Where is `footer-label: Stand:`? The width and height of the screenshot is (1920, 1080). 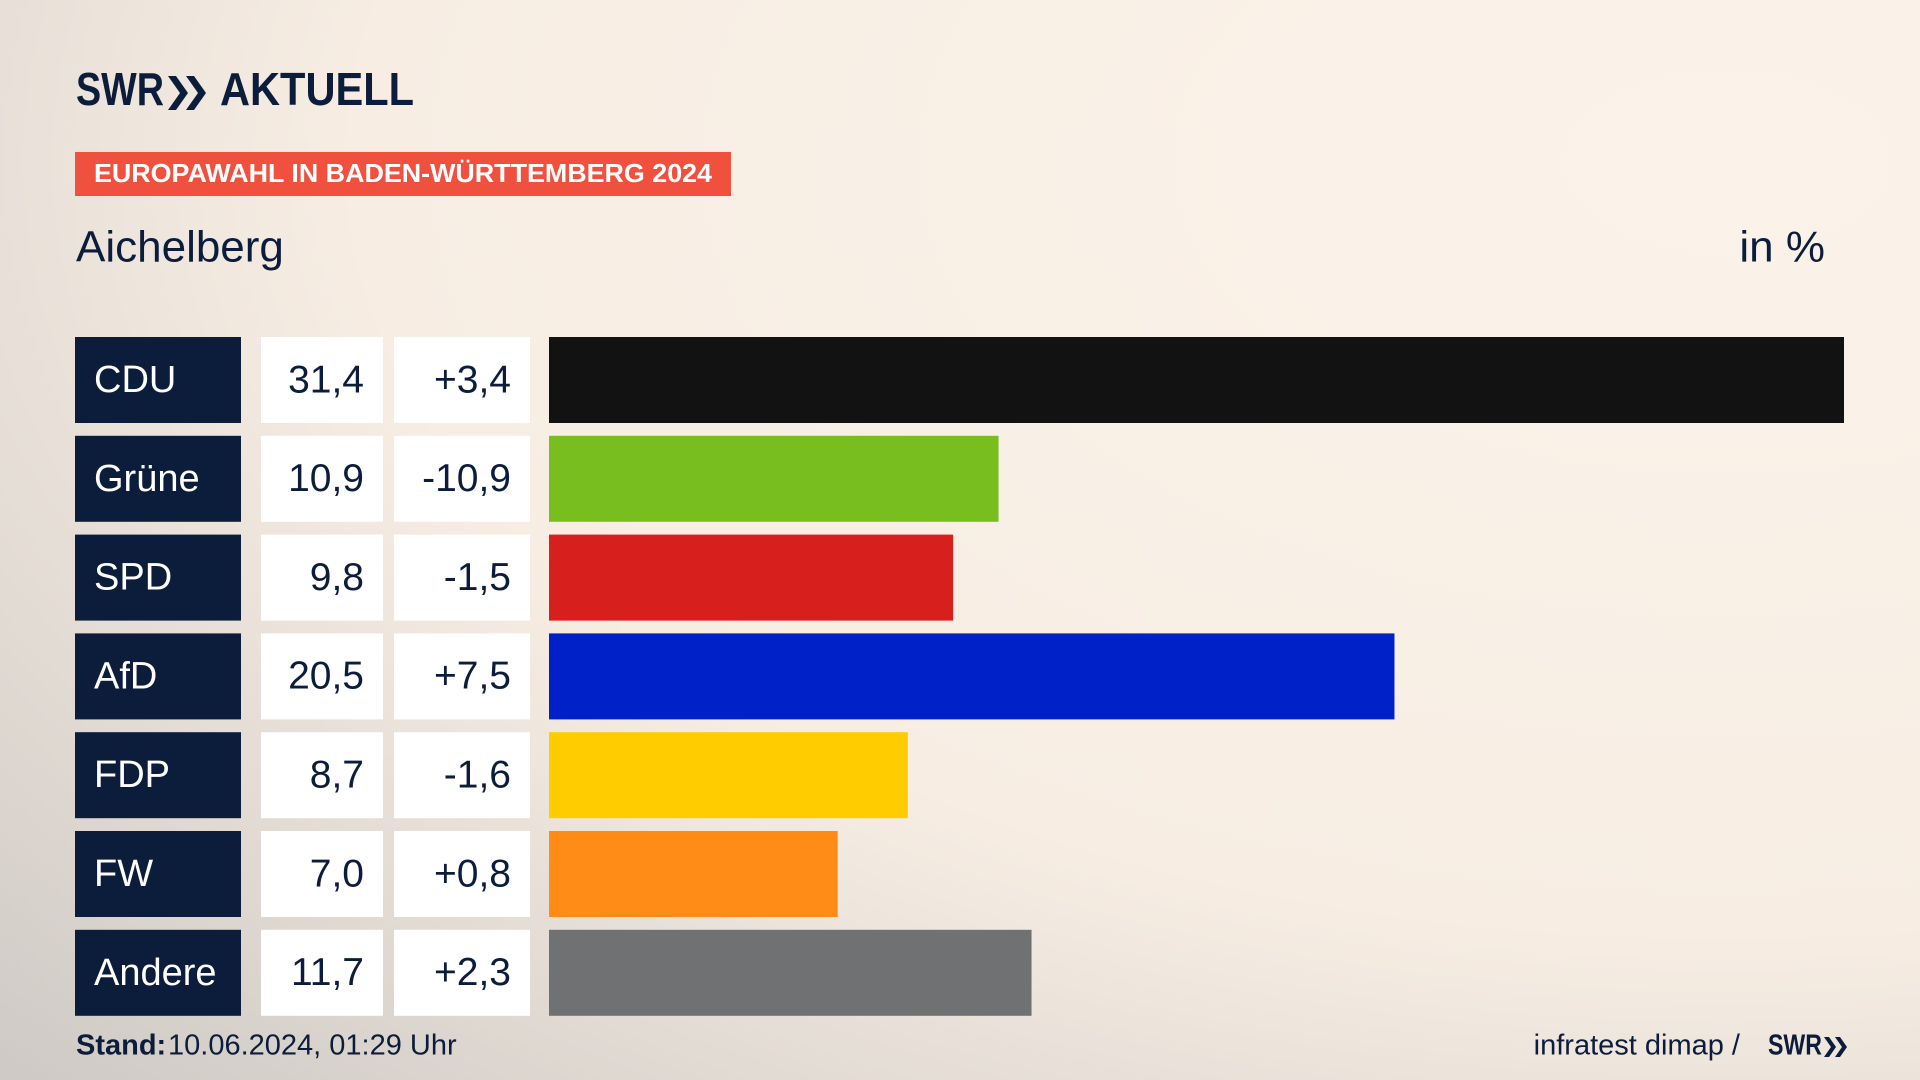 footer-label: Stand: is located at coordinates (121, 1046).